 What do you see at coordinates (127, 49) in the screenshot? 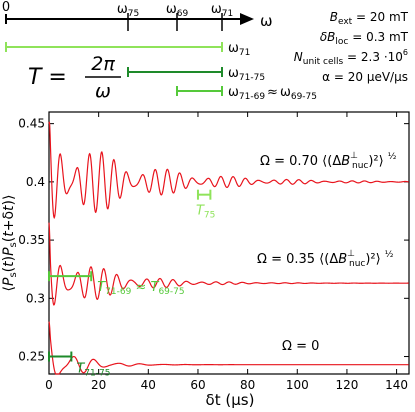
I see `interval-w71: ω71` at bounding box center [127, 49].